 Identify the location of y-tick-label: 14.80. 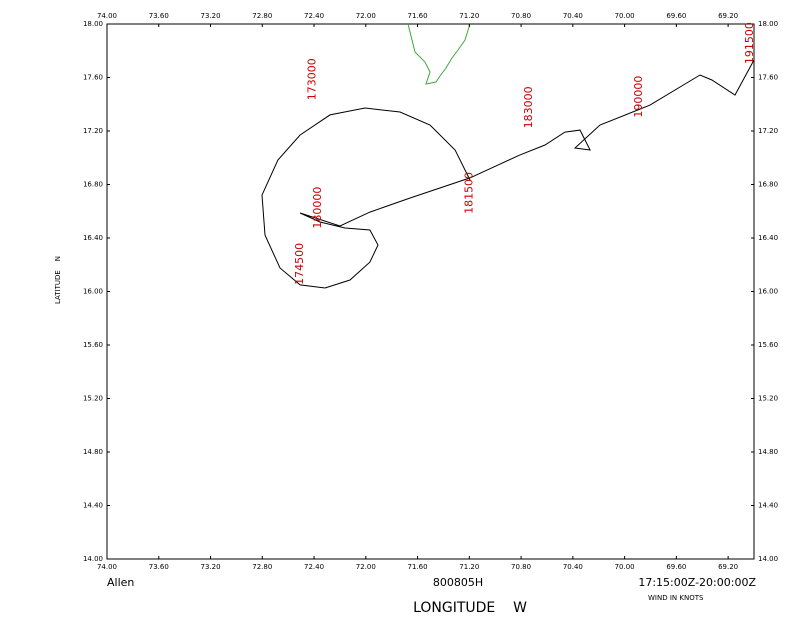
(93, 452).